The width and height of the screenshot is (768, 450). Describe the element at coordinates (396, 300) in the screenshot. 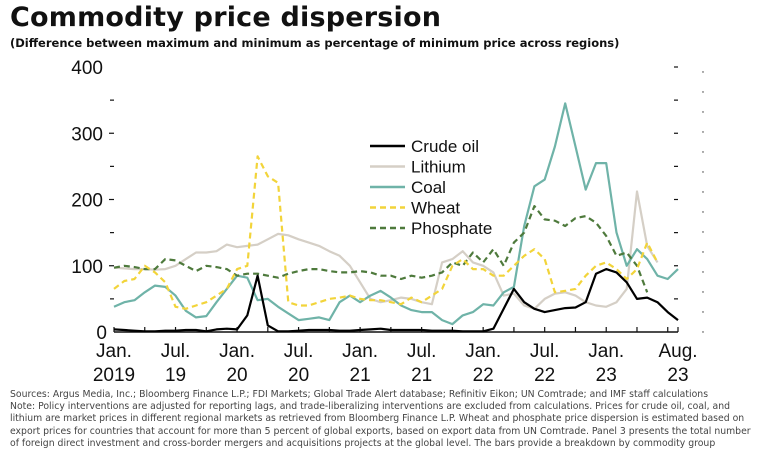

I see `series-line-crude-oil` at that location.